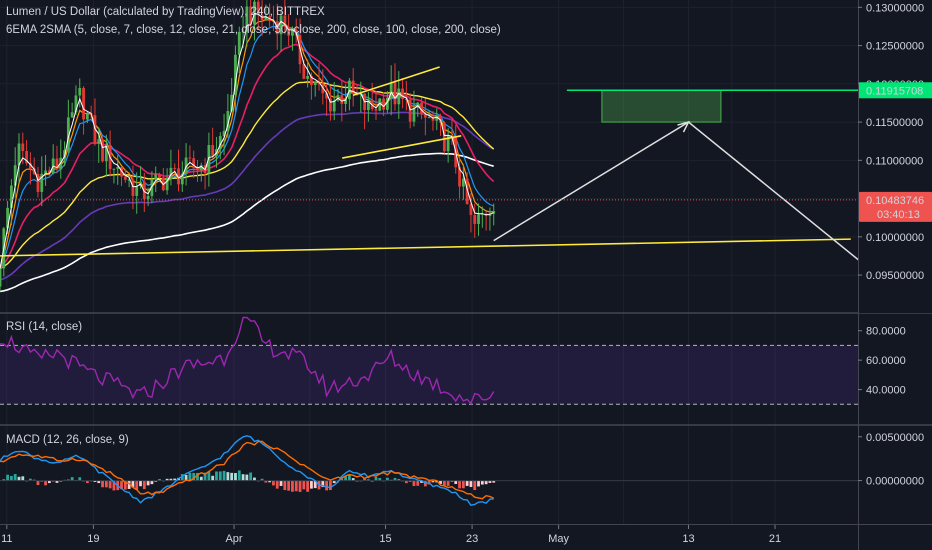  I want to click on time-tick-label: Apr, so click(233, 539).